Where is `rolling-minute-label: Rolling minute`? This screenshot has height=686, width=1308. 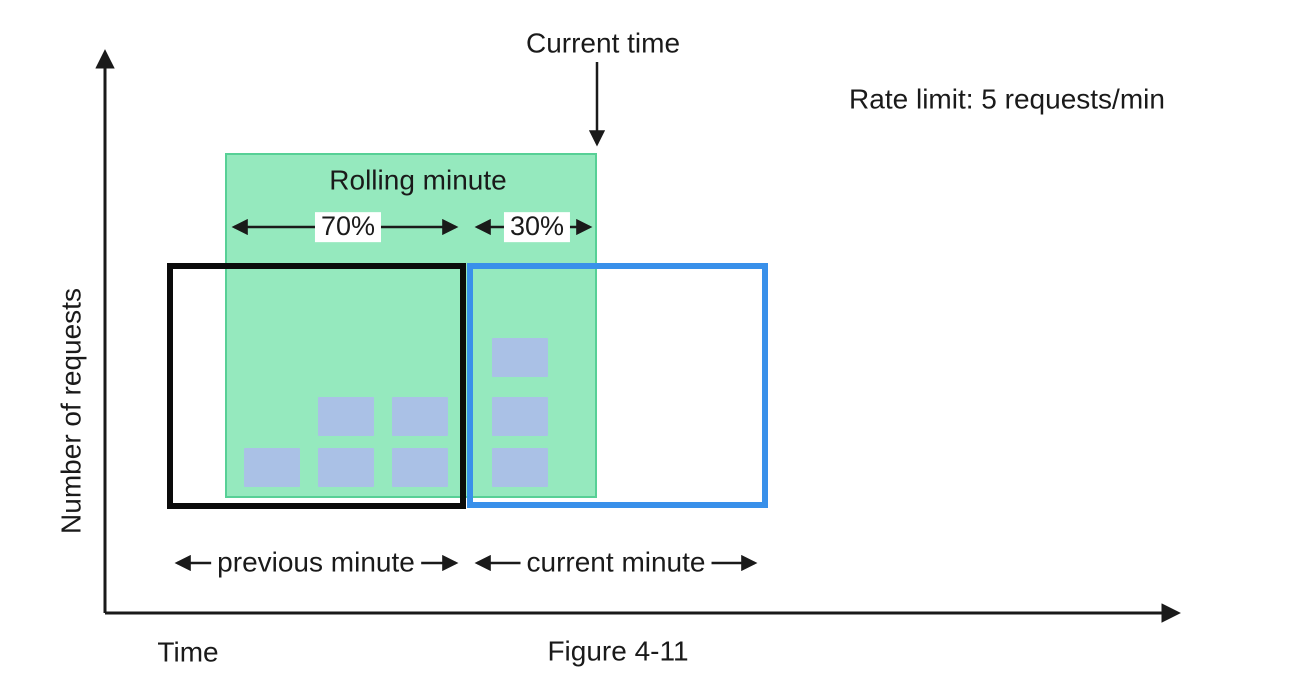 rolling-minute-label: Rolling minute is located at coordinates (418, 180).